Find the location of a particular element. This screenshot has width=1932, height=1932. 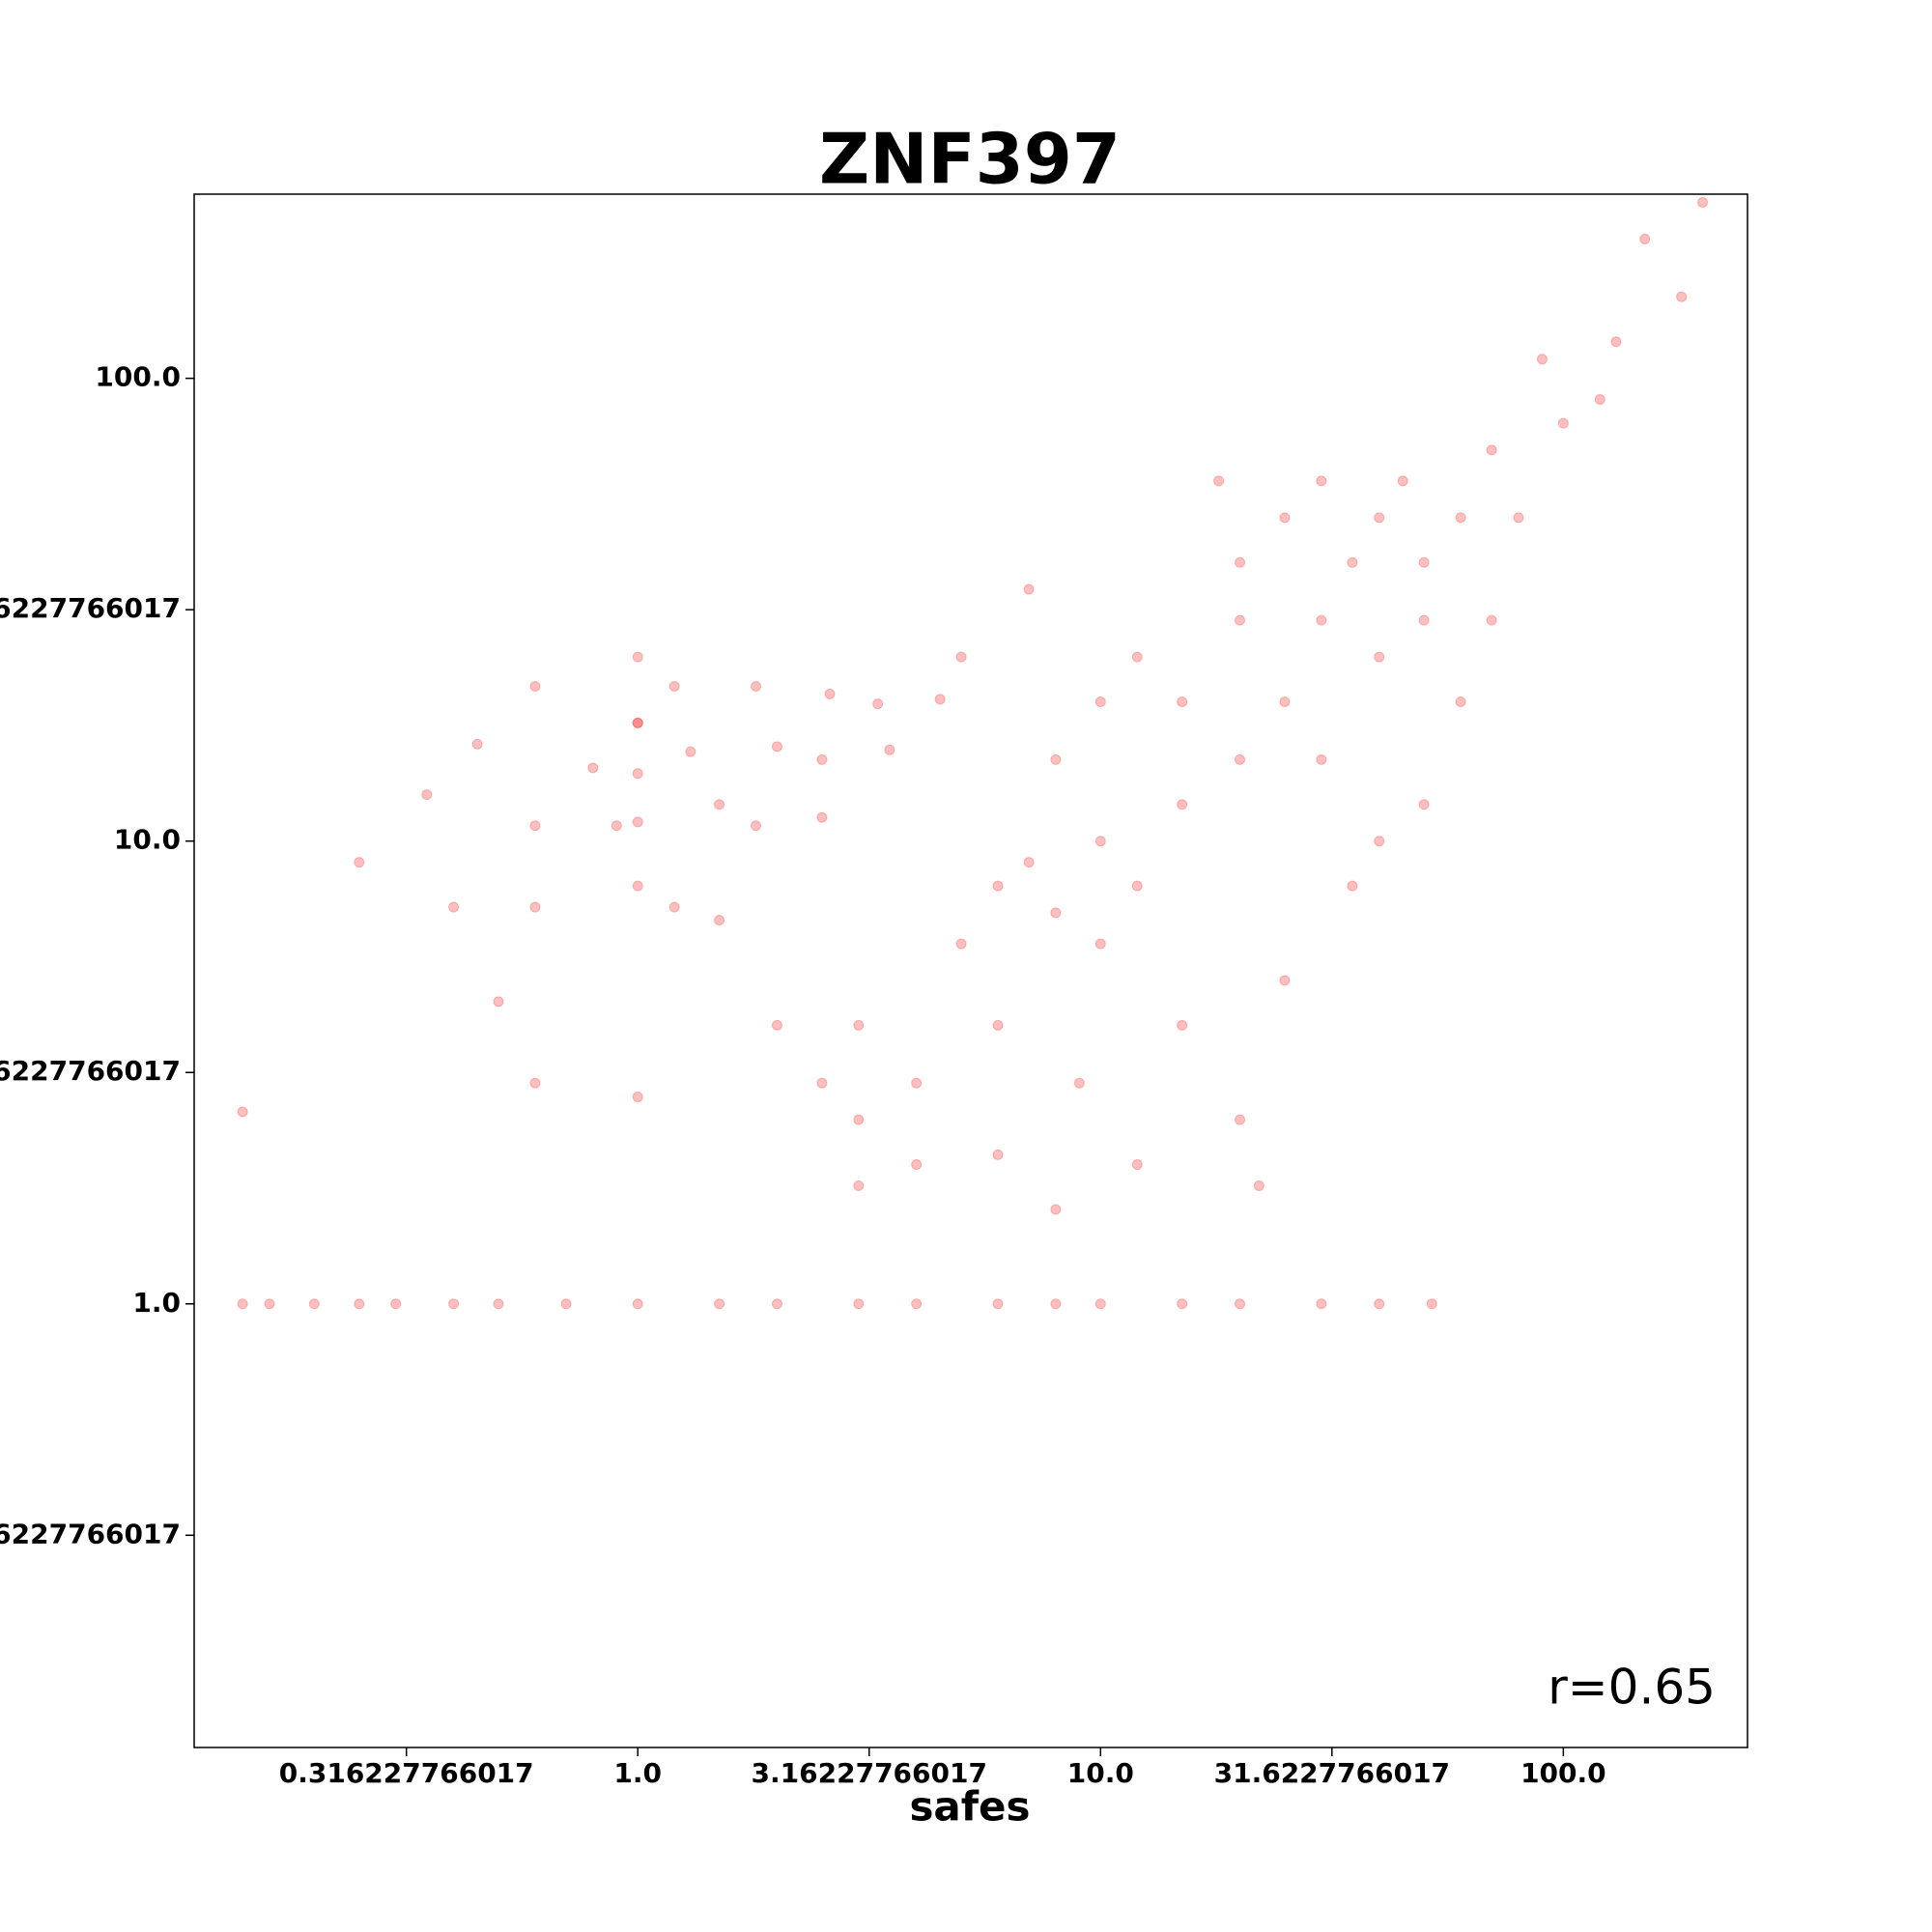

y-tick-label: 10.0 is located at coordinates (147, 840).